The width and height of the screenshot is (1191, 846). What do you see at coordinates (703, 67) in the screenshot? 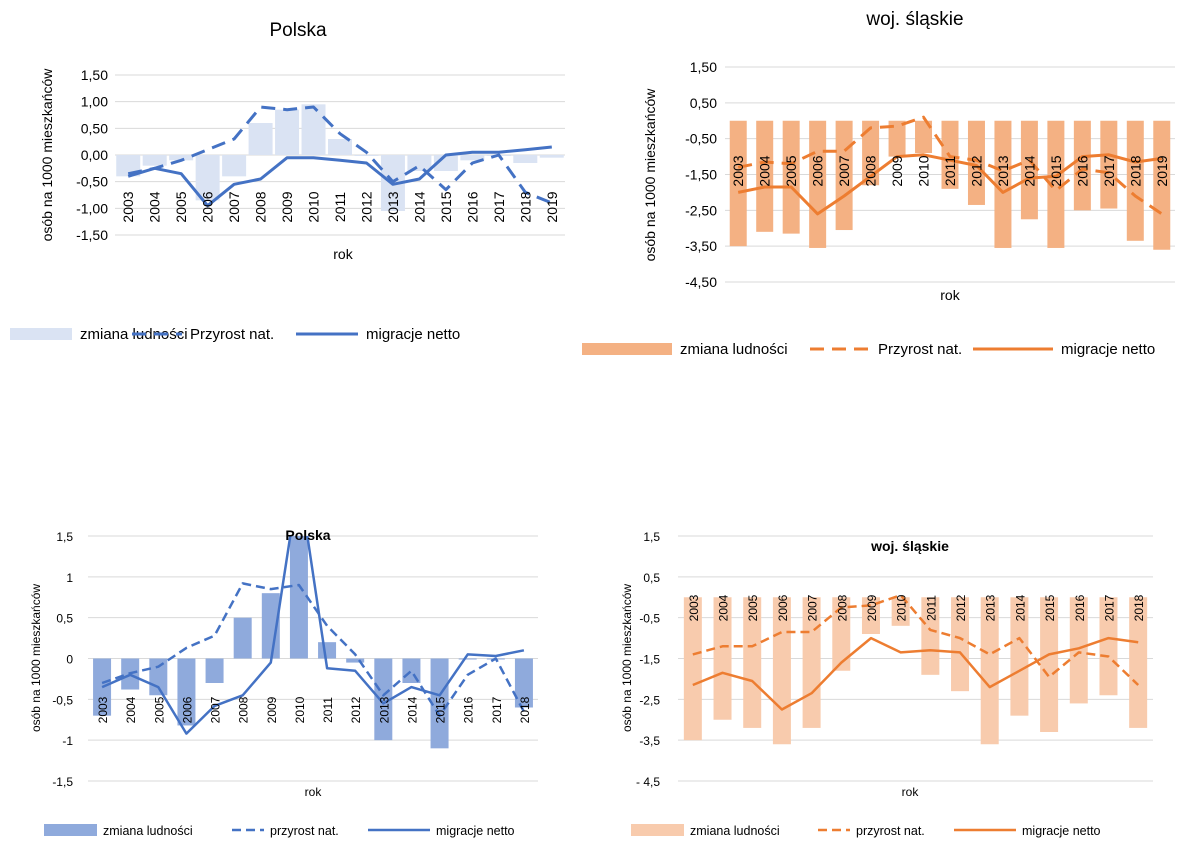
I see `y-tick-label: 1,50` at bounding box center [703, 67].